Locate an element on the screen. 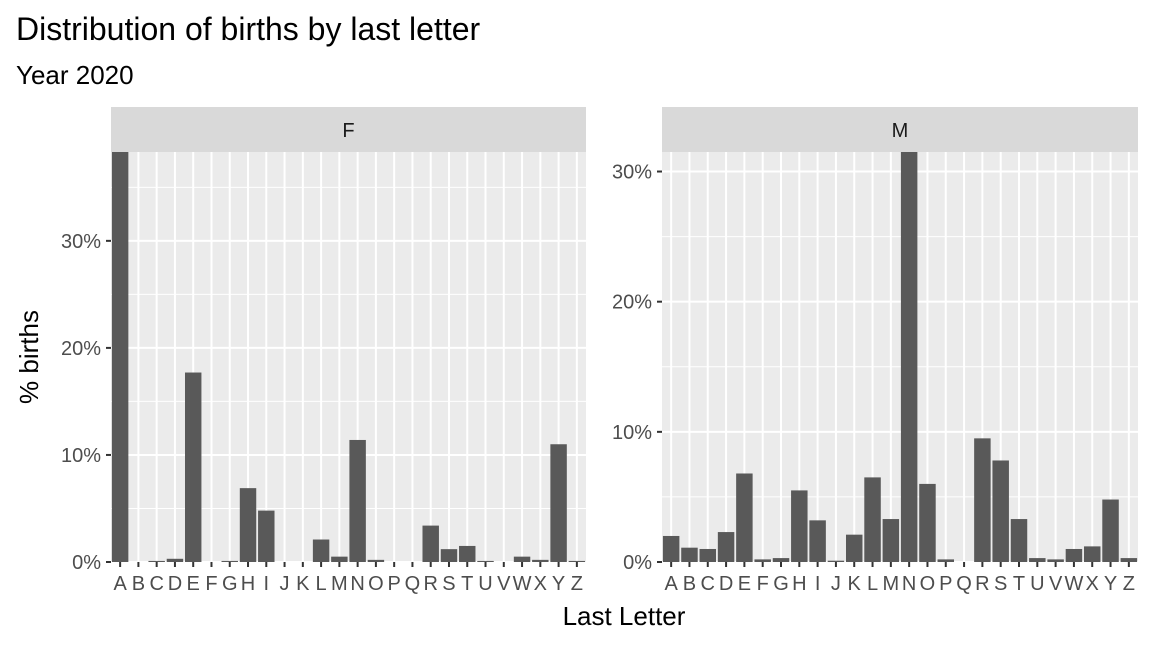 The width and height of the screenshot is (1152, 648). bar-f-m is located at coordinates (339, 559).